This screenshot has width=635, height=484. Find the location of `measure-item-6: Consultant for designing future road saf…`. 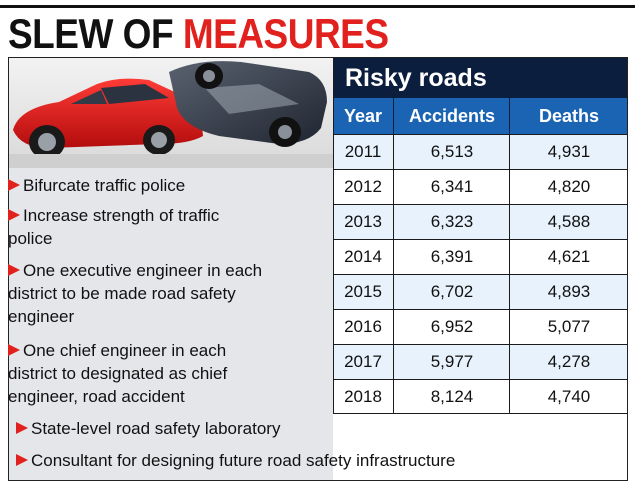

measure-item-6: Consultant for designing future road saf… is located at coordinates (235, 461).